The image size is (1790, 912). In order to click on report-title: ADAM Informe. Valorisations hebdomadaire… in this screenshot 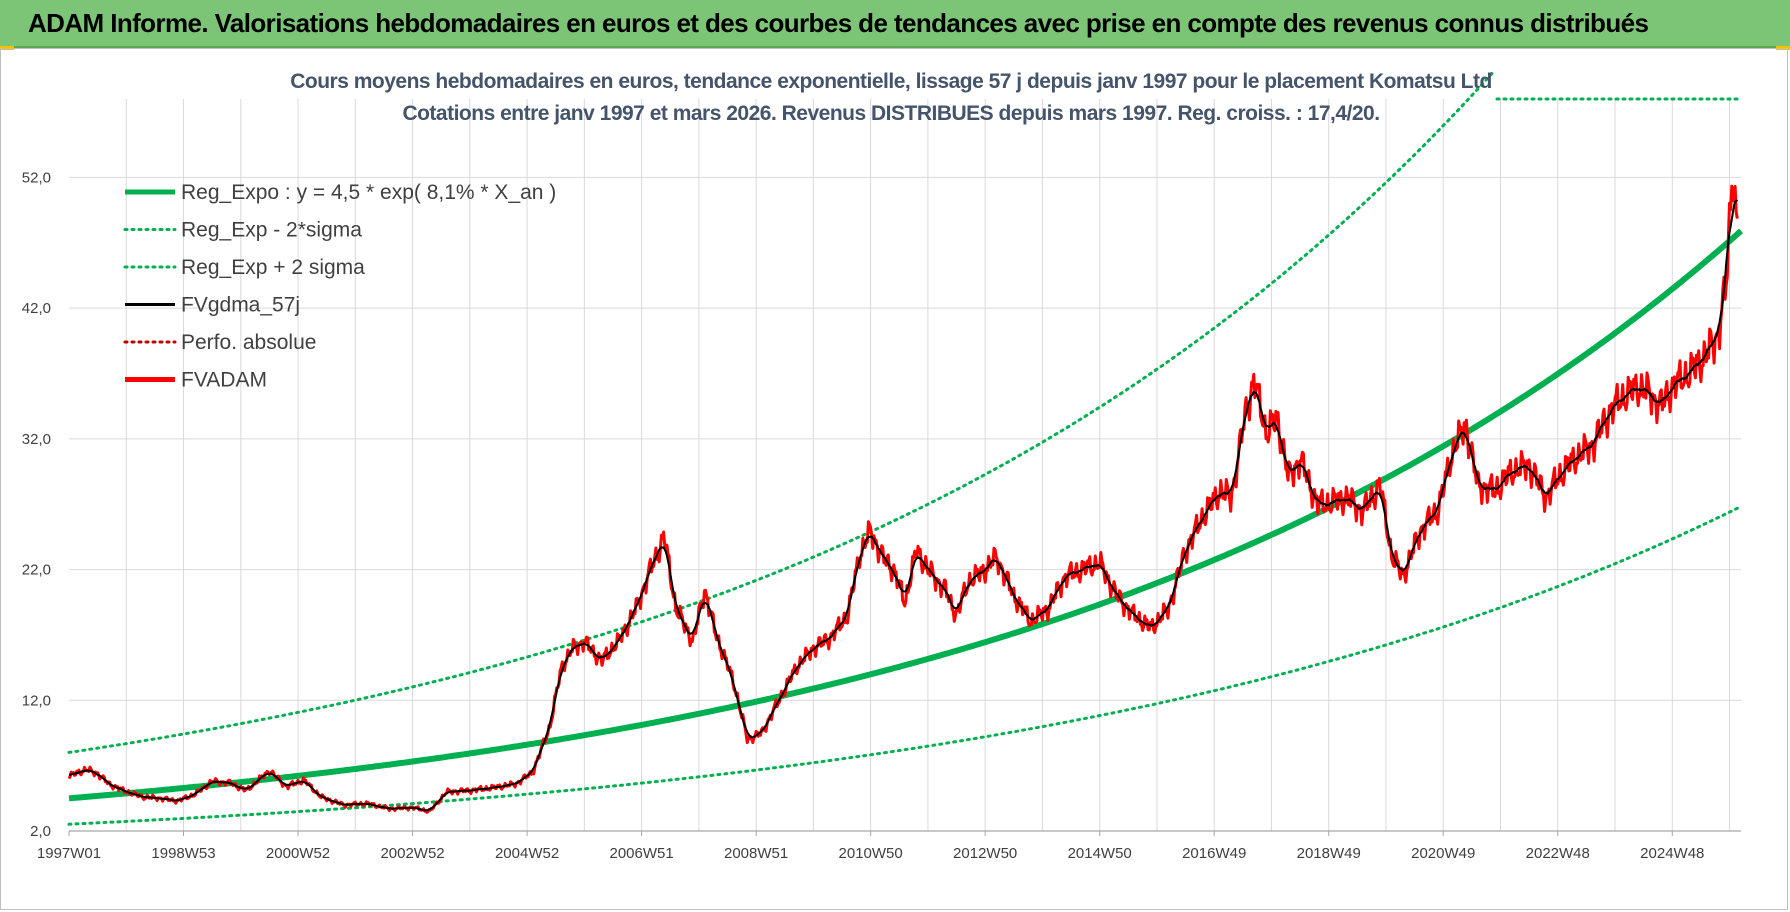, I will do `click(838, 23)`.